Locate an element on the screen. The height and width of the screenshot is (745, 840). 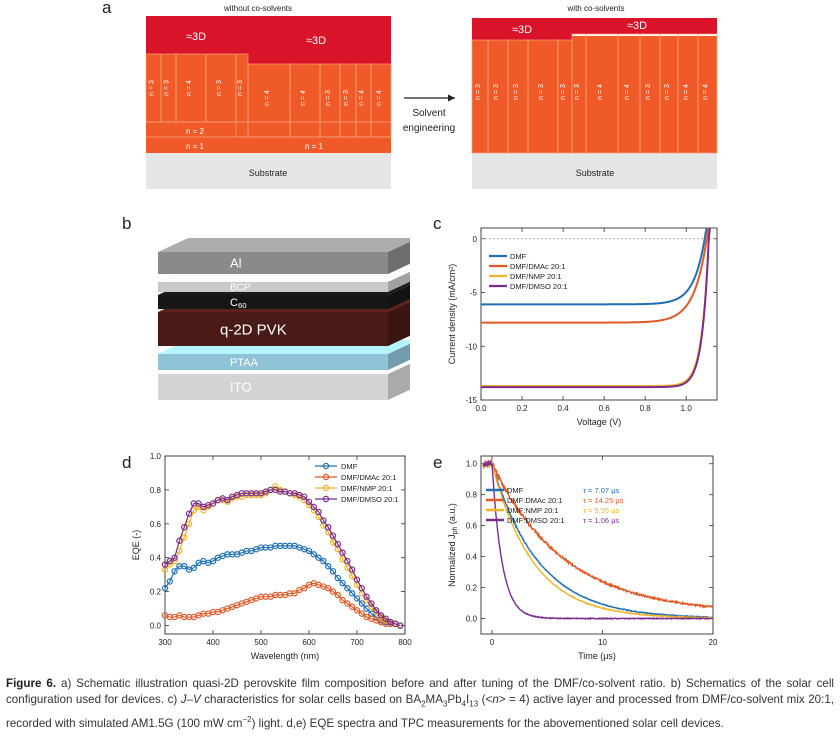
right-perovskite-body is located at coordinates (594, 94).